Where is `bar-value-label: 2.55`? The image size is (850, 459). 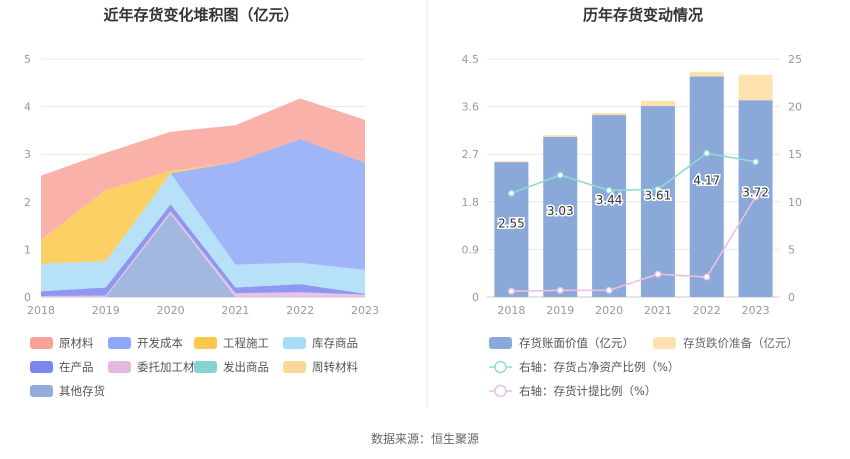
bar-value-label: 2.55 is located at coordinates (511, 224).